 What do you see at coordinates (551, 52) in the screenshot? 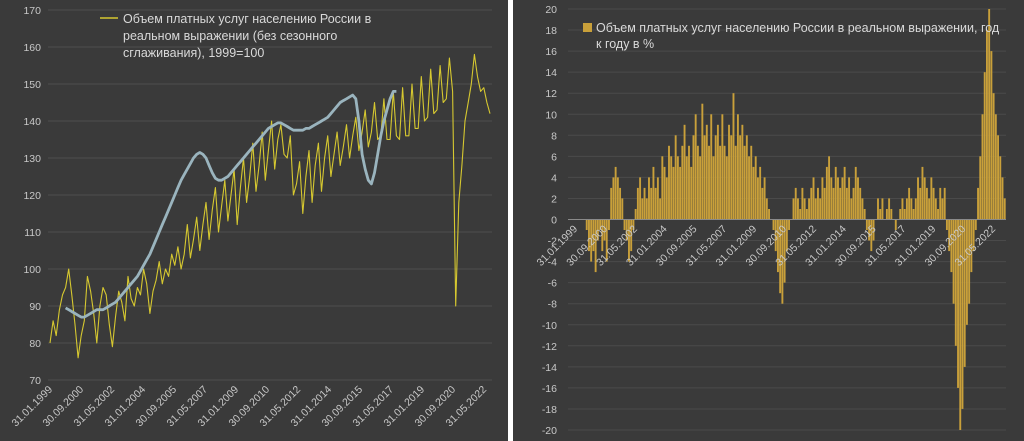
I see `y-tick-label: 16` at bounding box center [551, 52].